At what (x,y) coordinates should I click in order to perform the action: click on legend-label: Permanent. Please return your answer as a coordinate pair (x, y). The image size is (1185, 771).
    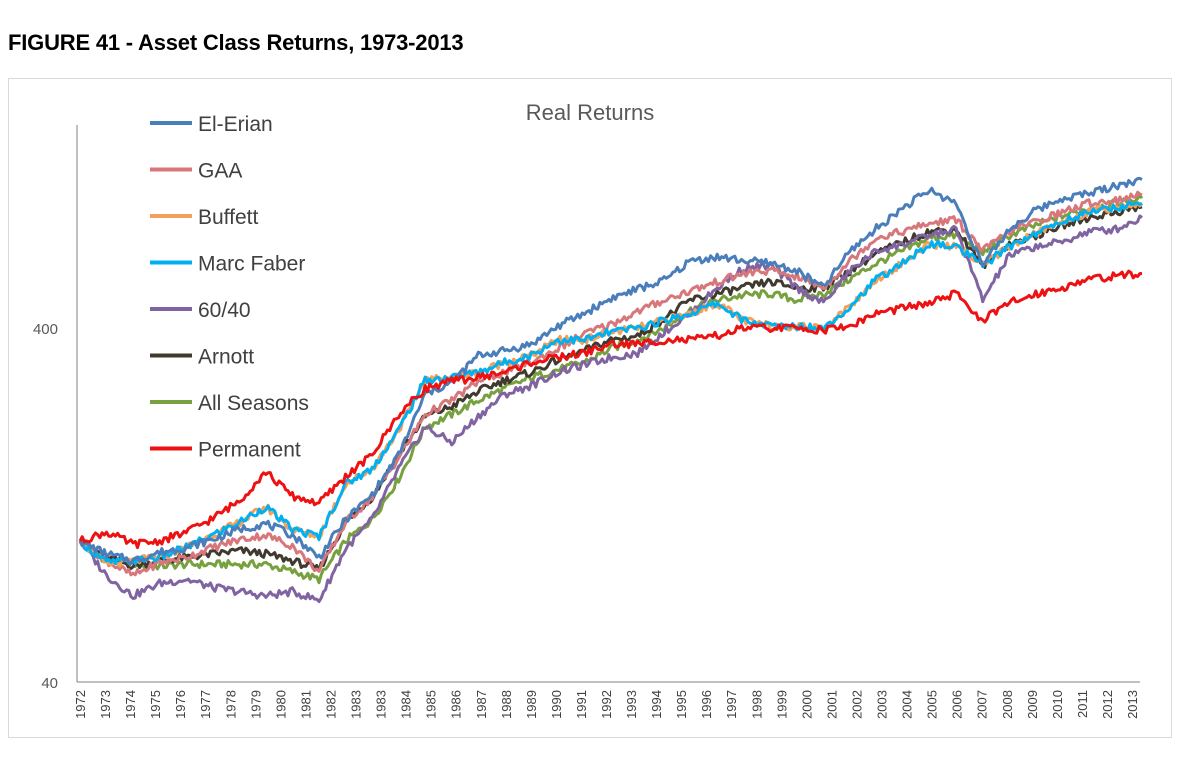
    Looking at the image, I should click on (249, 450).